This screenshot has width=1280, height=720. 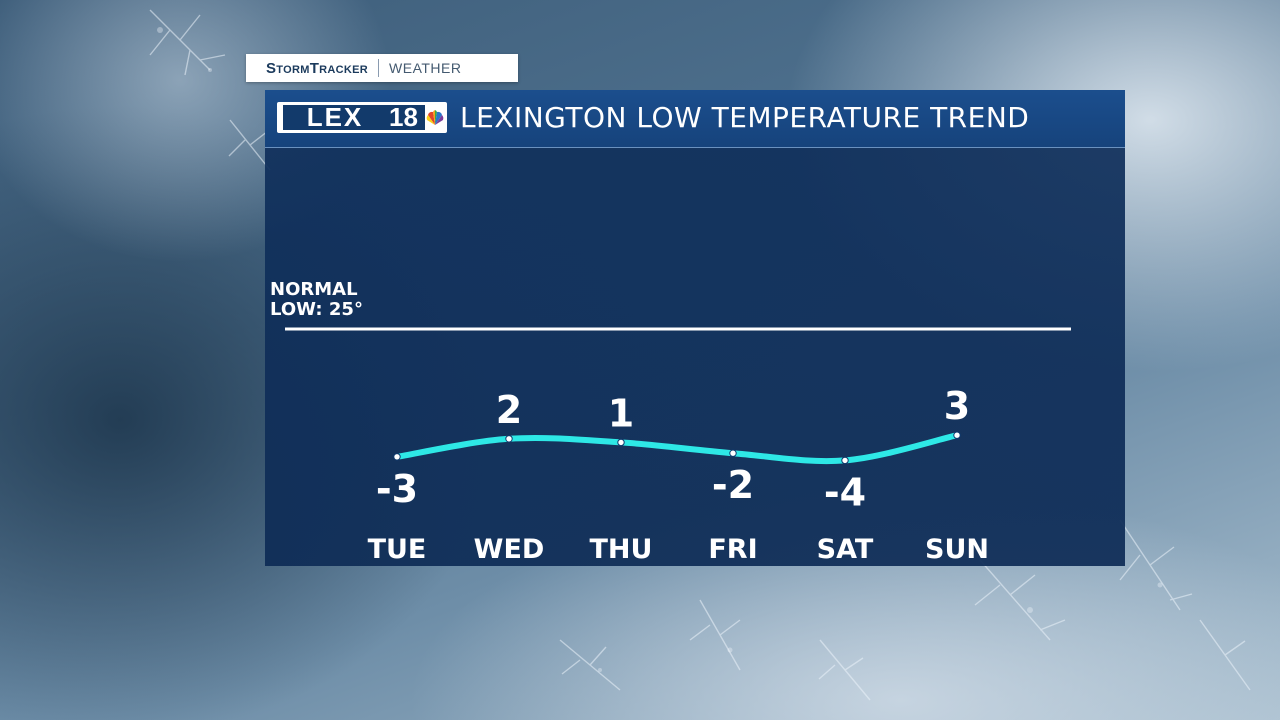 What do you see at coordinates (733, 485) in the screenshot?
I see `value-label-fri: -2` at bounding box center [733, 485].